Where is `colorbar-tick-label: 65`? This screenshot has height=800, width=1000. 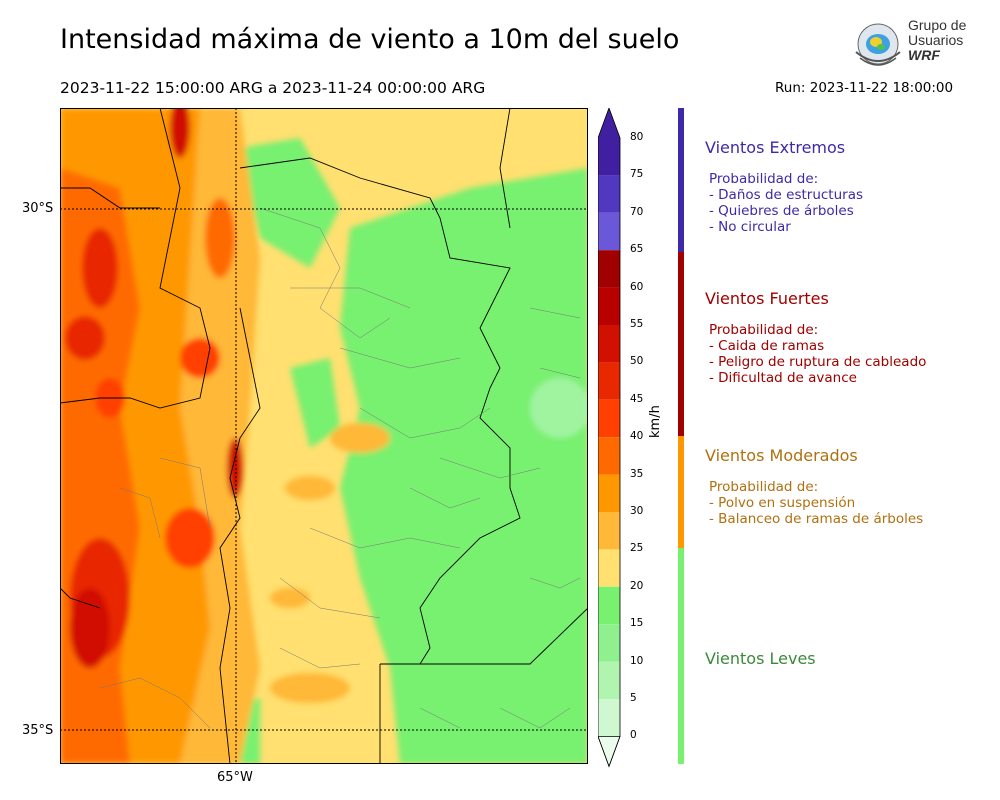 colorbar-tick-label: 65 is located at coordinates (637, 249).